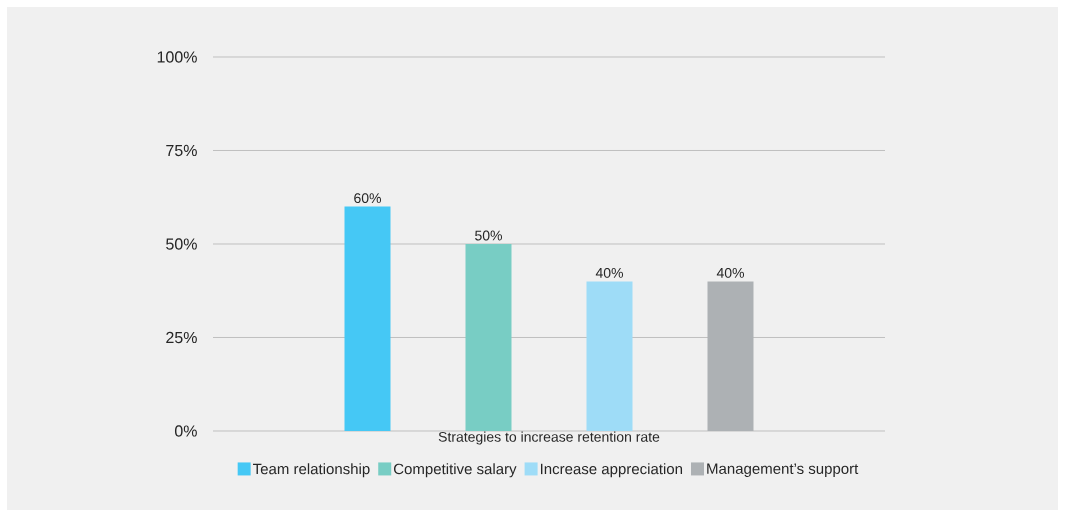 This screenshot has width=1065, height=517. I want to click on data-label: 60%, so click(368, 198).